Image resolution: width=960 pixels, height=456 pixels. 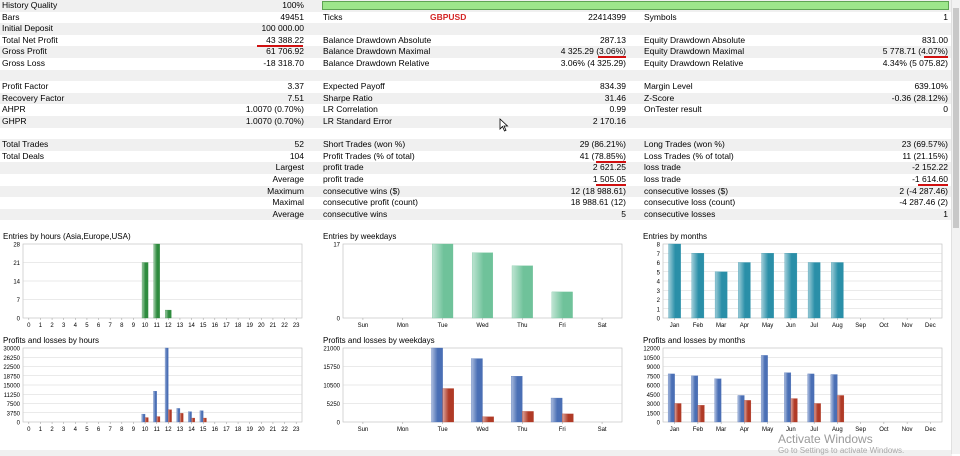 What do you see at coordinates (660, 16) in the screenshot?
I see `symbols-label: Symbols` at bounding box center [660, 16].